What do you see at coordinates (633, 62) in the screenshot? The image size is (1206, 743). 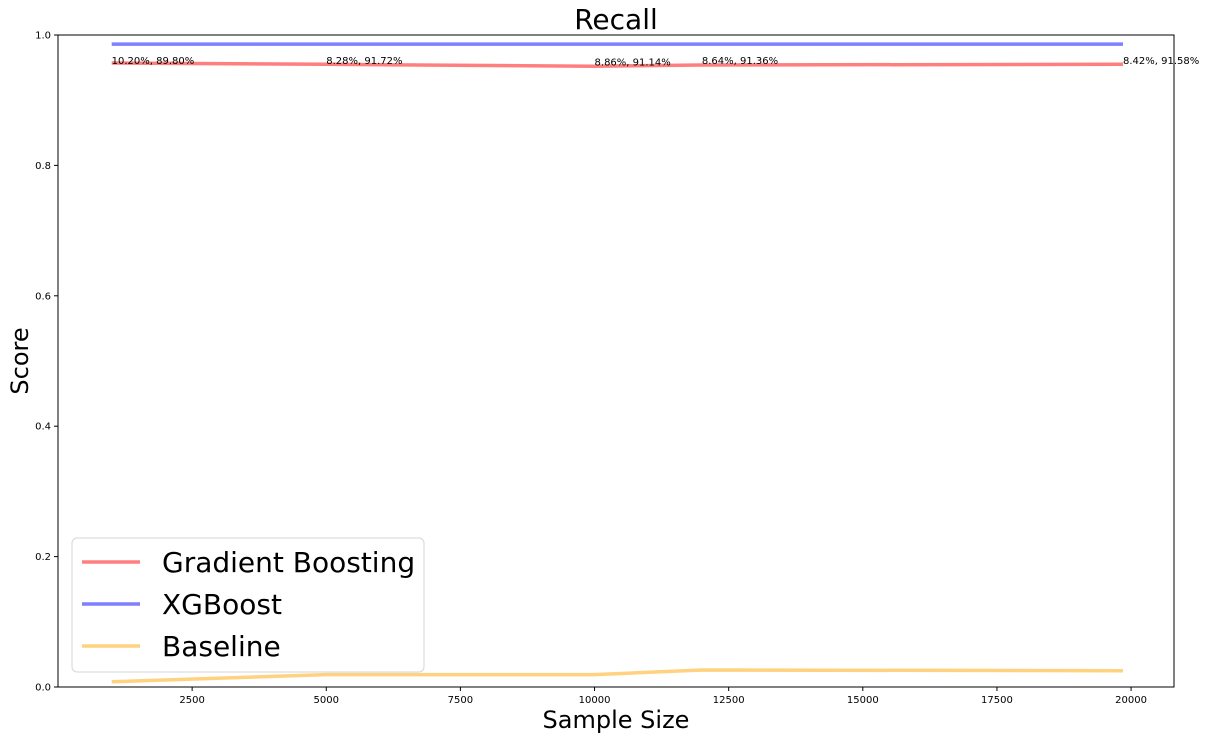 I see `annotation-label: 8.86%, 91.14%` at bounding box center [633, 62].